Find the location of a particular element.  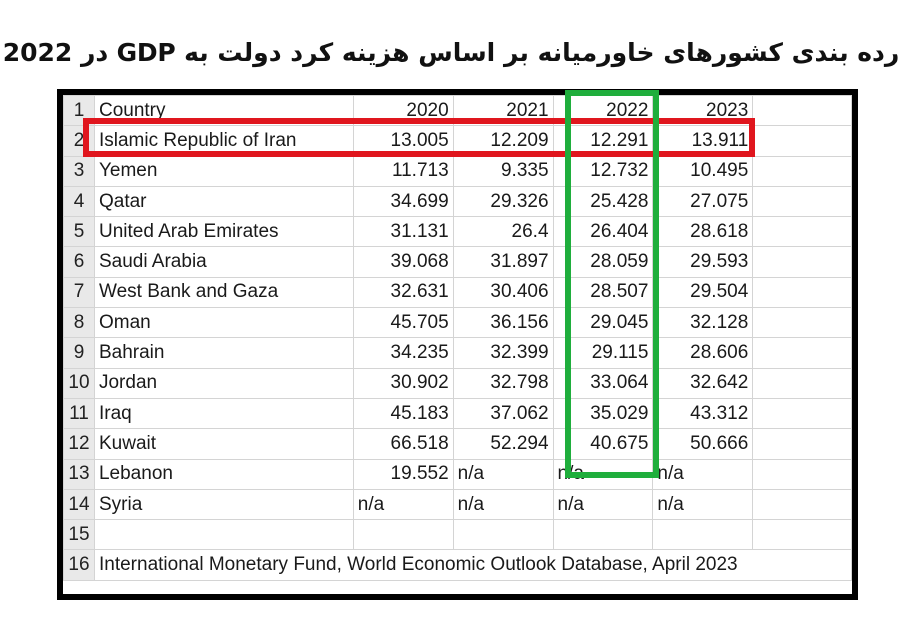

value-2022: 25.428 is located at coordinates (603, 201).